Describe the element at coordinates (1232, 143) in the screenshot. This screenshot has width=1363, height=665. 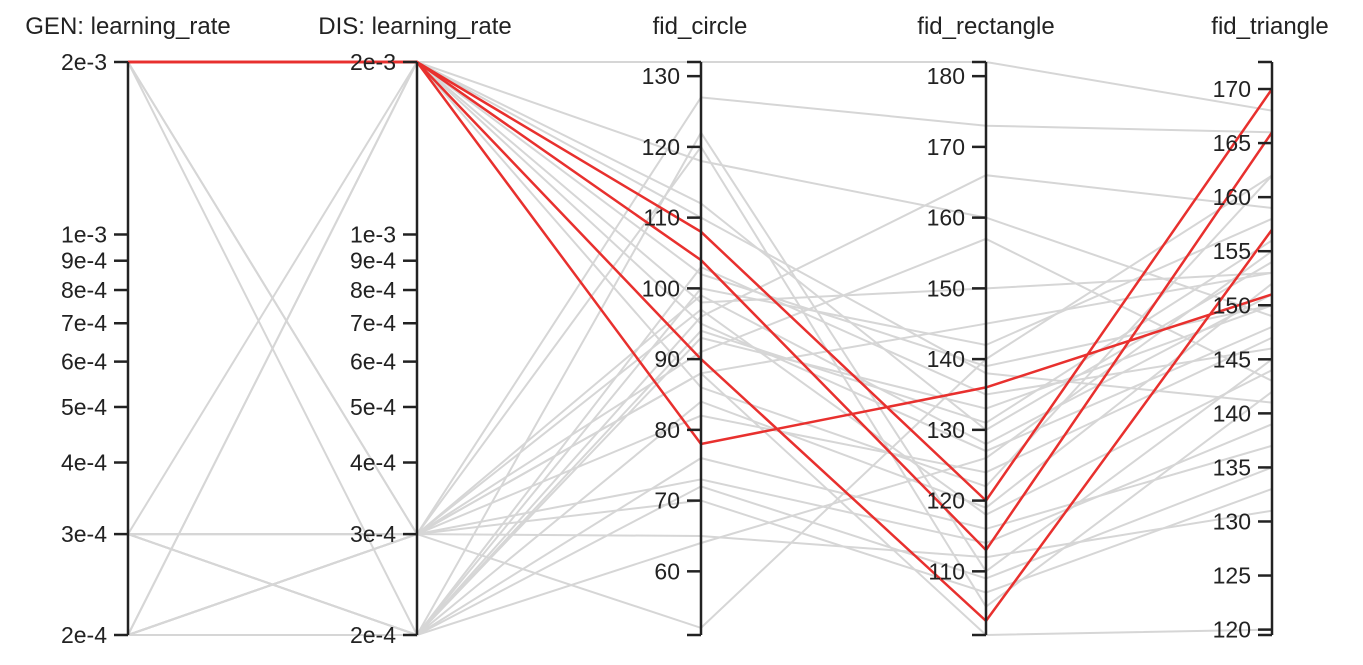
I see `tick-label: 165` at that location.